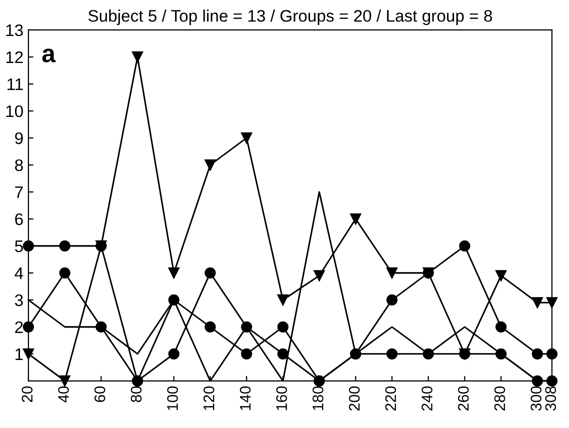  Describe the element at coordinates (63, 394) in the screenshot. I see `x-tick-label: 40` at that location.